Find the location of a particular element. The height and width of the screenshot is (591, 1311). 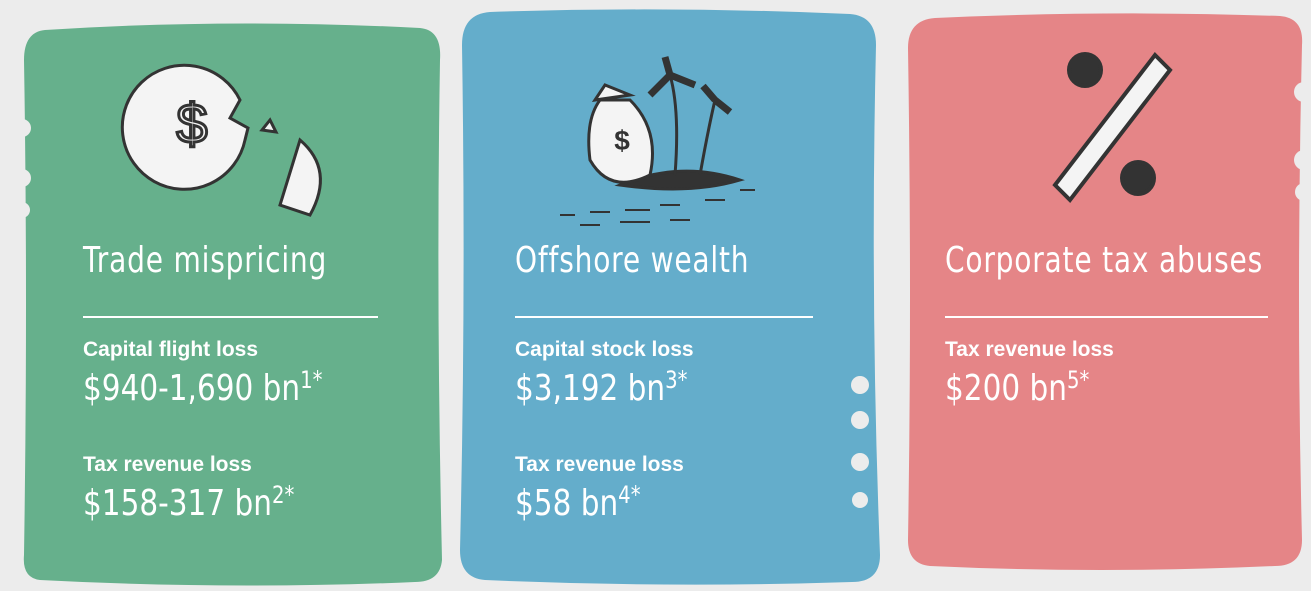

metric-amount: $200 bn is located at coordinates (1006, 388).